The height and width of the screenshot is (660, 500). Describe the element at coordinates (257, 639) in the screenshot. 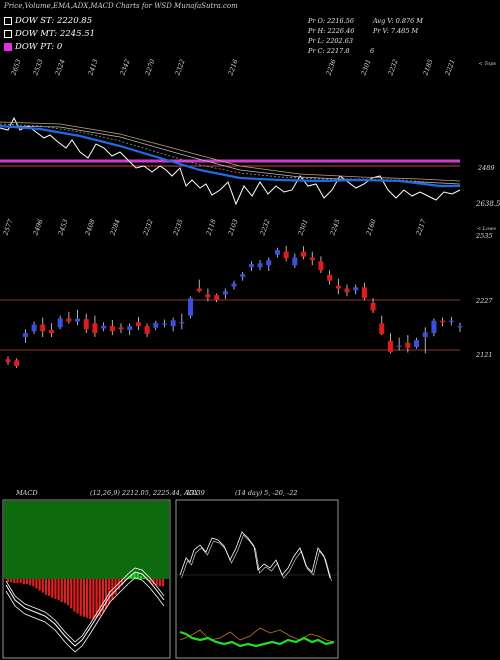

I see `adx-line` at that location.